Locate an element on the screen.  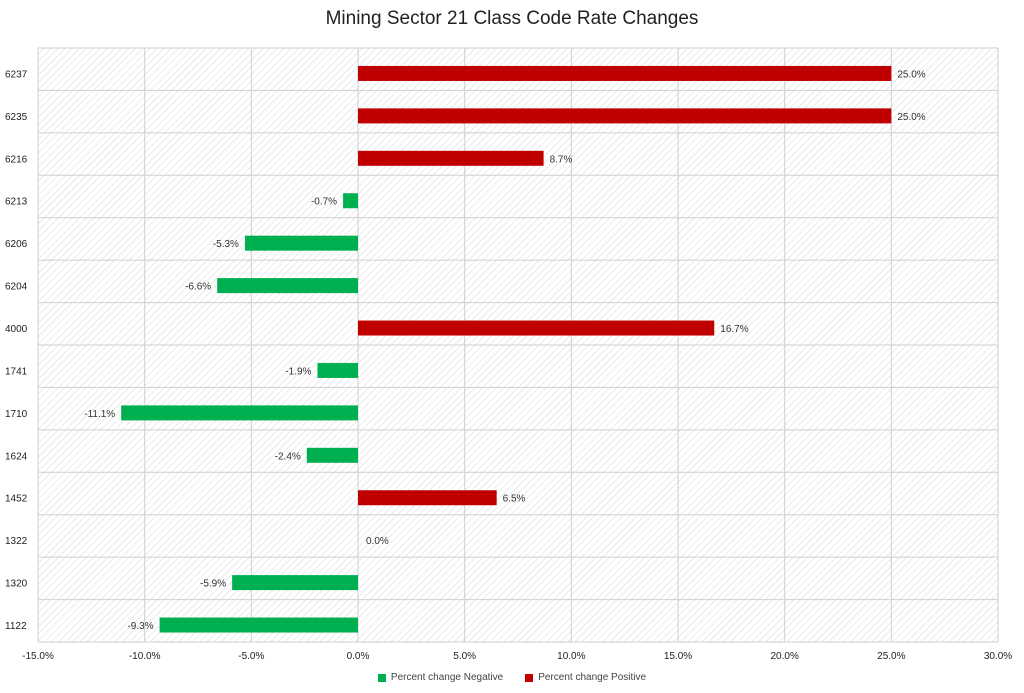
data-label-1741: -1.9% is located at coordinates (298, 371).